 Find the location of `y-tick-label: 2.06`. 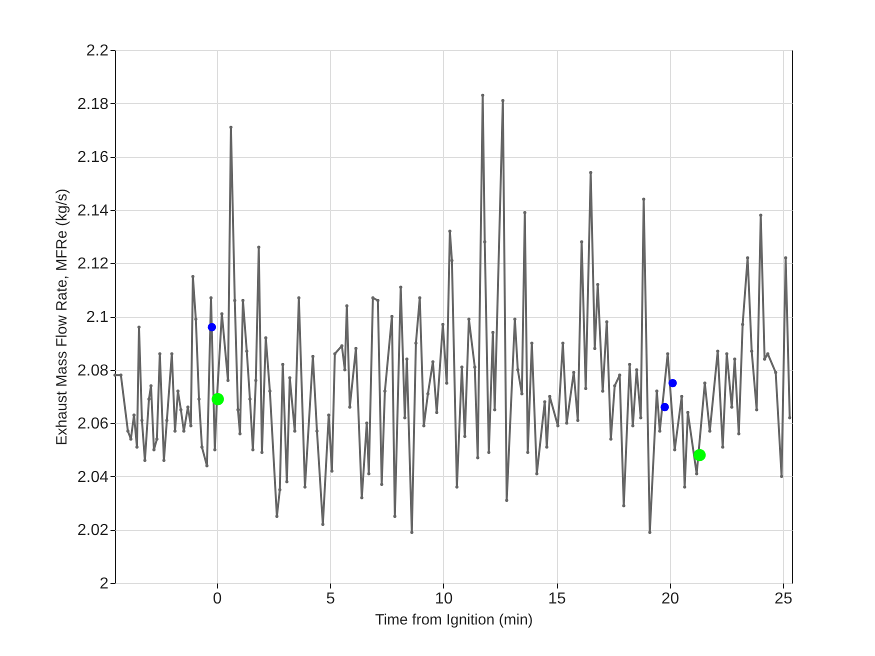

y-tick-label: 2.06 is located at coordinates (93, 424).